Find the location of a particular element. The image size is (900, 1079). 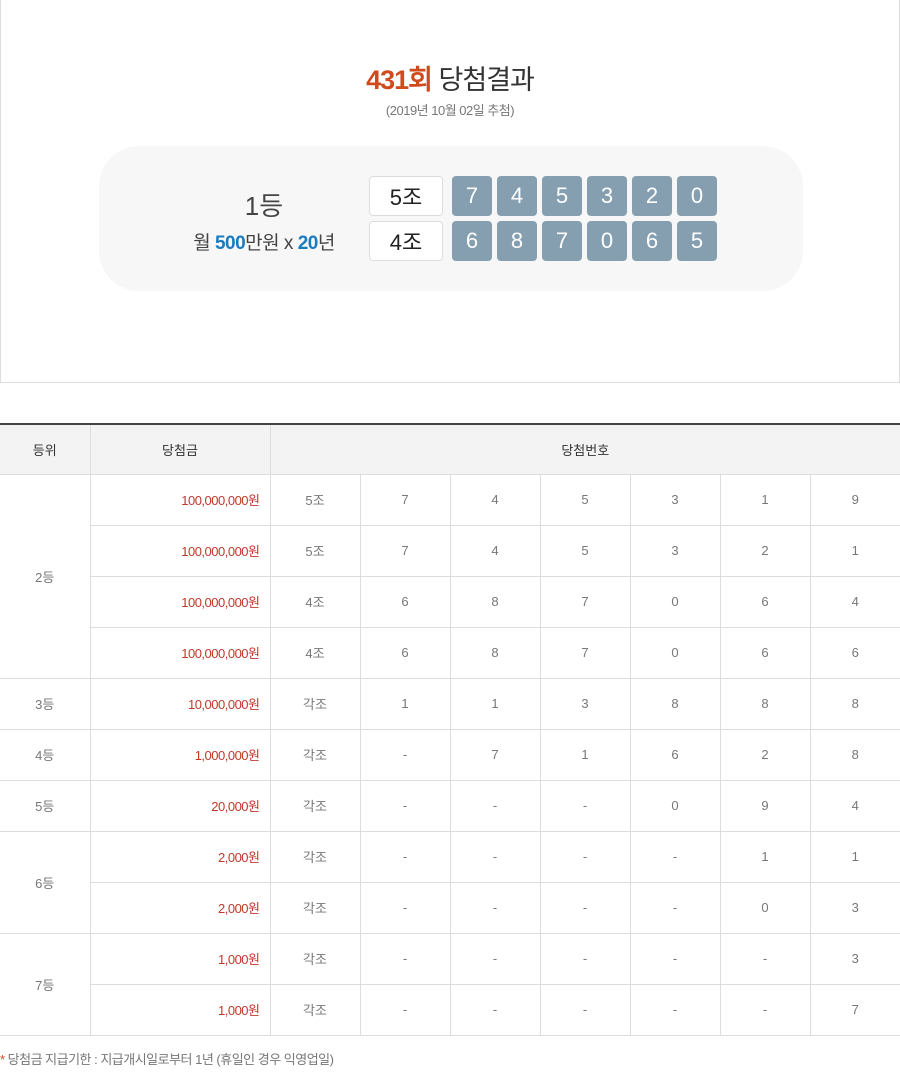

table-row: 1,000원 각조 - - - - -7 is located at coordinates (450, 1009).